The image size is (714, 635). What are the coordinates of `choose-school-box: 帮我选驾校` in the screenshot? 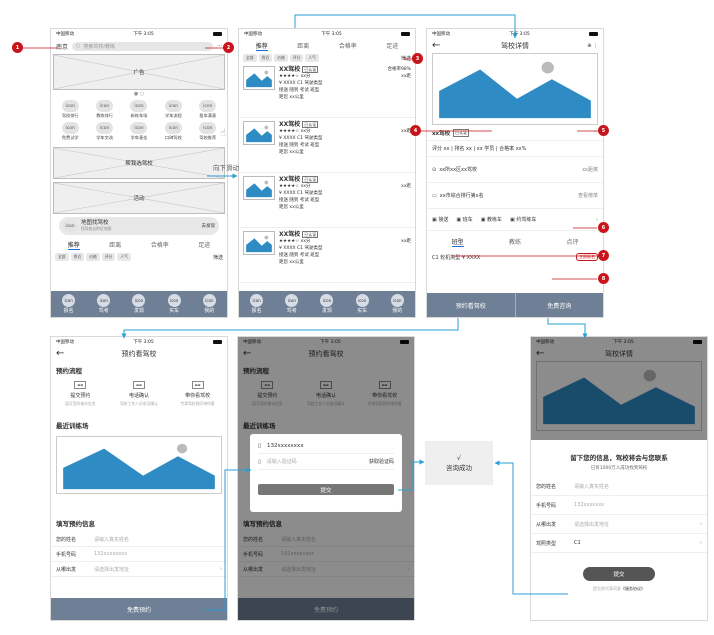 It's located at (139, 163).